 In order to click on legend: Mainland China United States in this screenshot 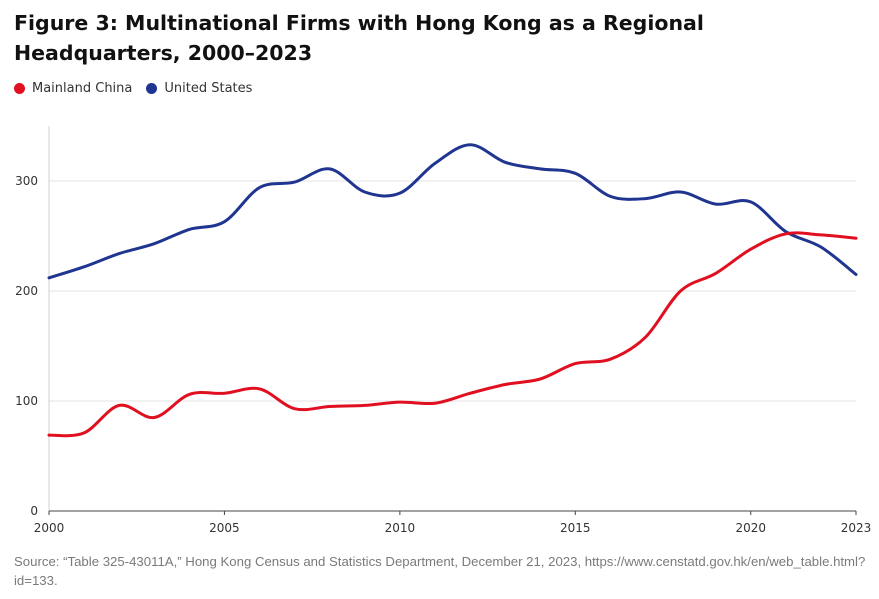, I will do `click(140, 88)`.